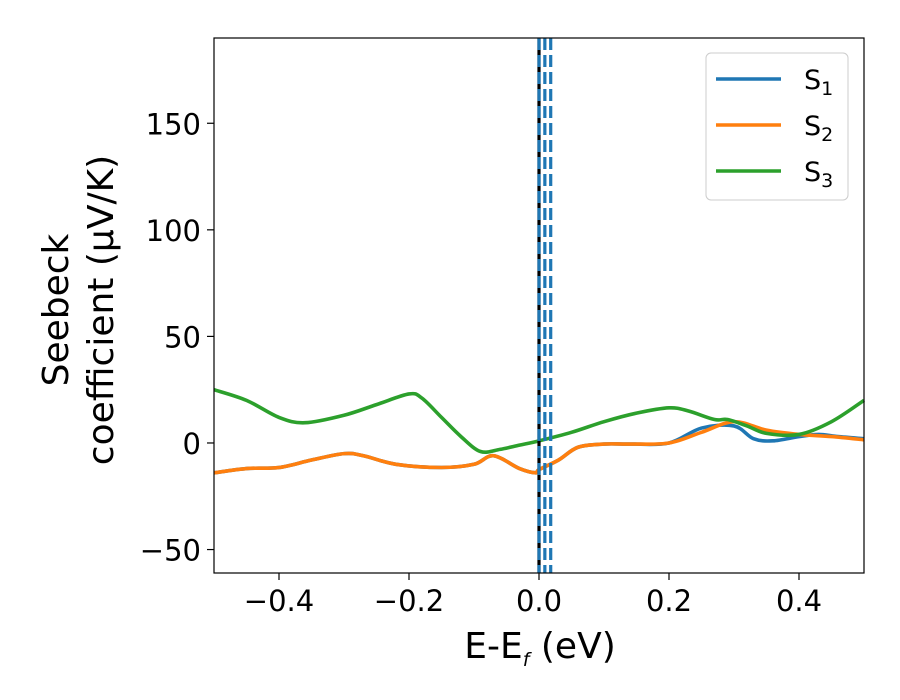  Describe the element at coordinates (539, 601) in the screenshot. I see `x-tick-label: 0.0` at that location.